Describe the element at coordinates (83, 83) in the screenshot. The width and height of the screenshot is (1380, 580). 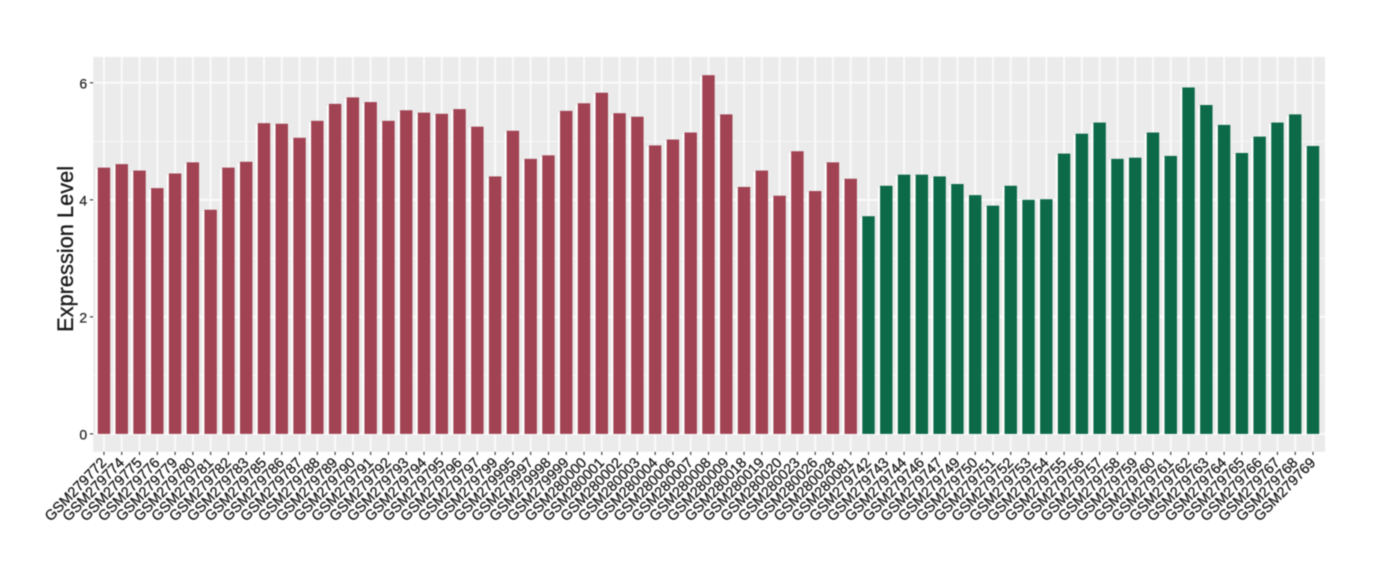
I see `svg-text: 6` at that location.